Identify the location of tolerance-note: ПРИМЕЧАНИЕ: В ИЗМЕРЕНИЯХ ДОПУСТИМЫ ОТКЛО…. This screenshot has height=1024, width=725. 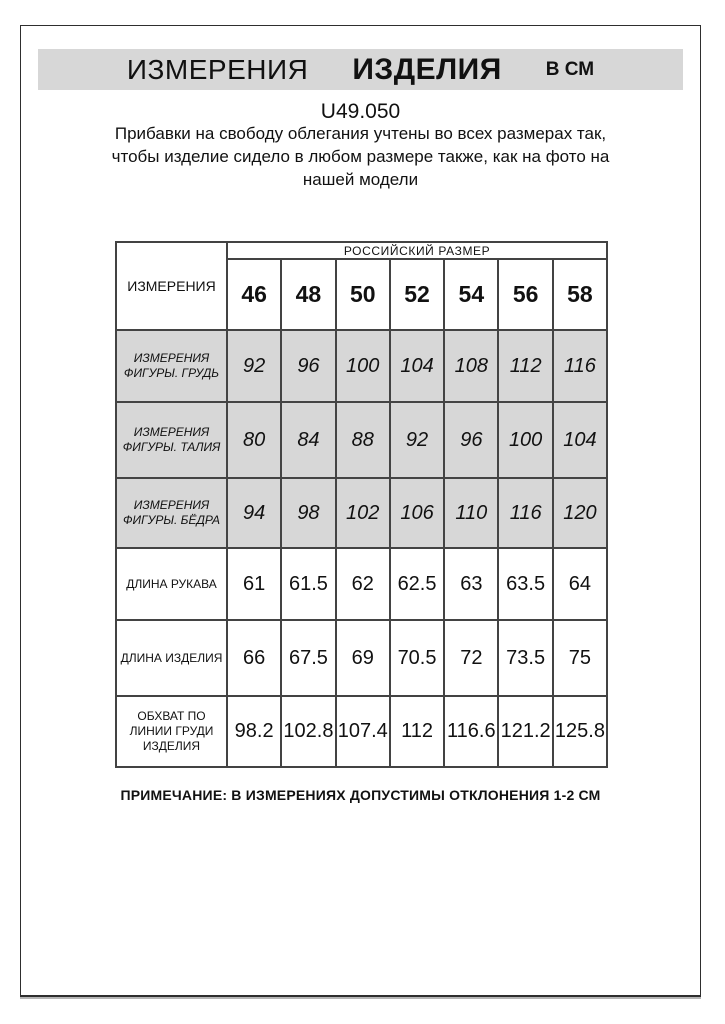
(360, 795).